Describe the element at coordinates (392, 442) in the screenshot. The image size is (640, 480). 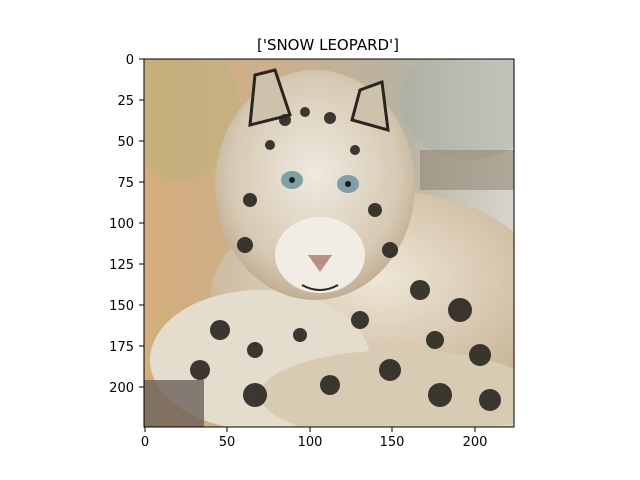
I see `x-tick-label: 150` at that location.